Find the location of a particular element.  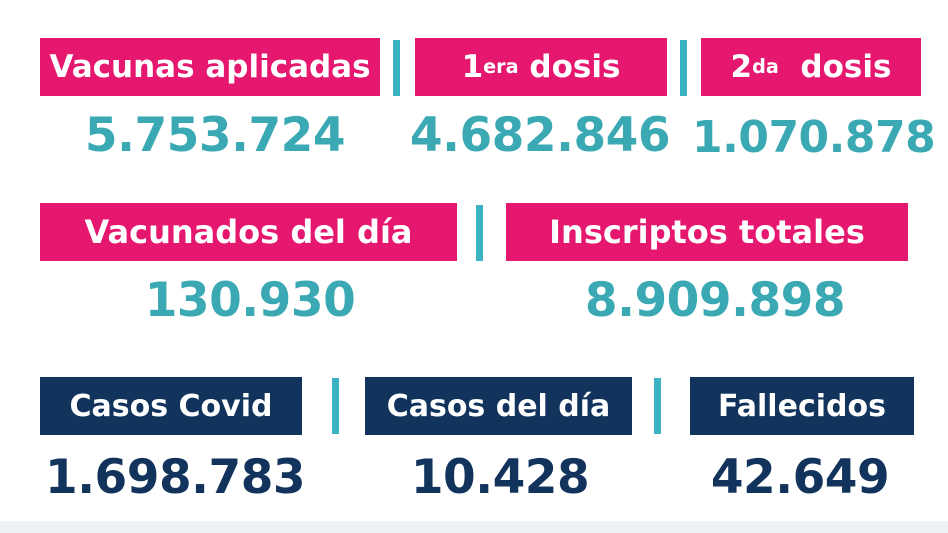

vacunados-del-dia-text: Vacunados del día is located at coordinates (248, 232).